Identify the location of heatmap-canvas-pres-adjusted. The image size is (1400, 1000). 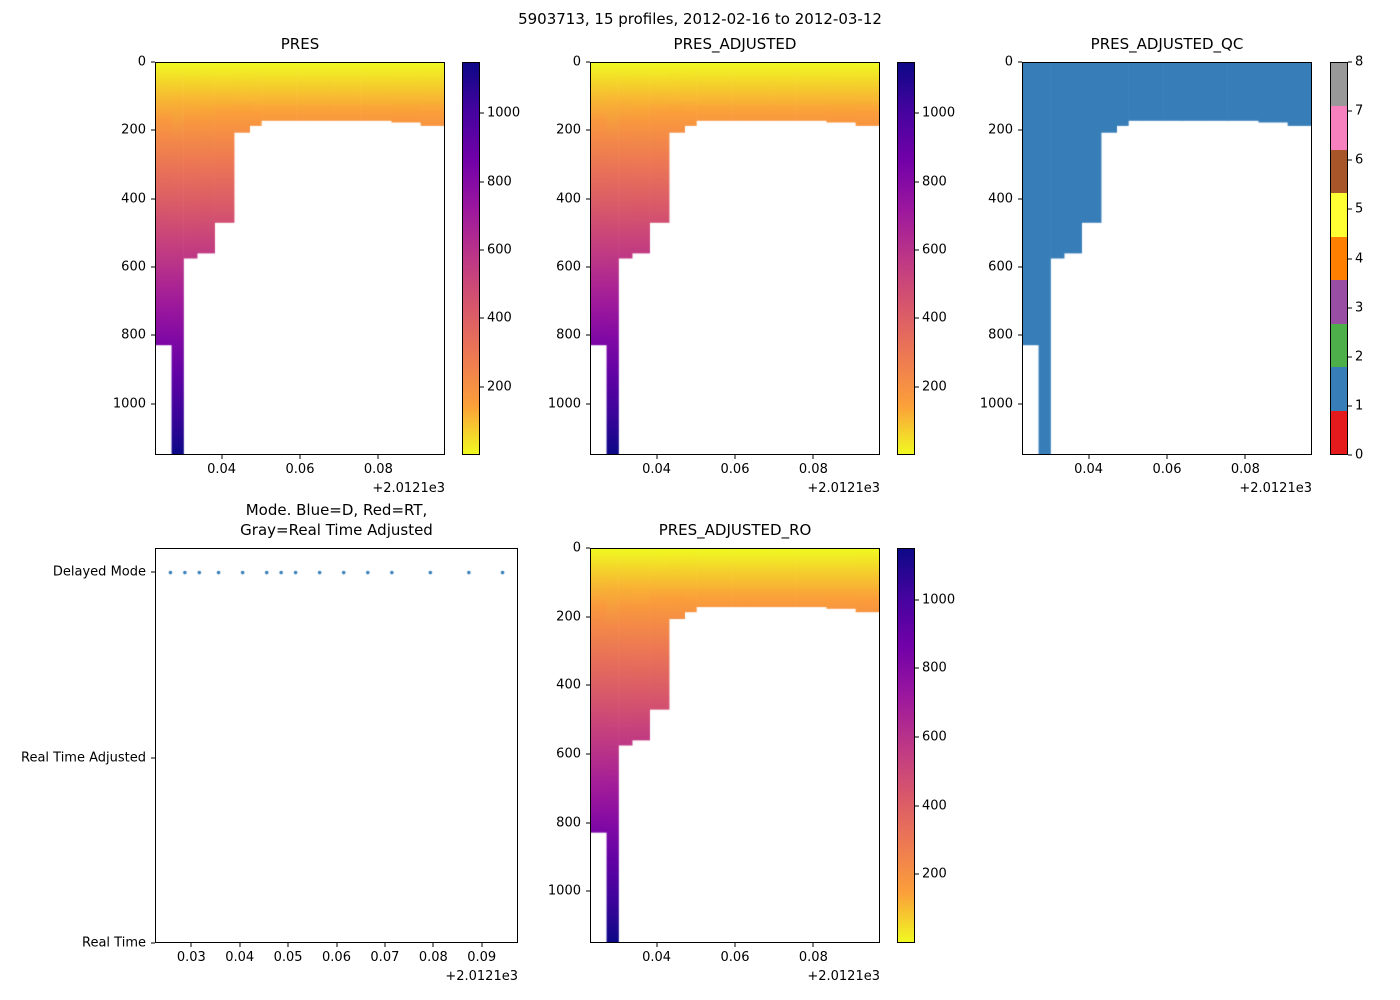
(735, 258).